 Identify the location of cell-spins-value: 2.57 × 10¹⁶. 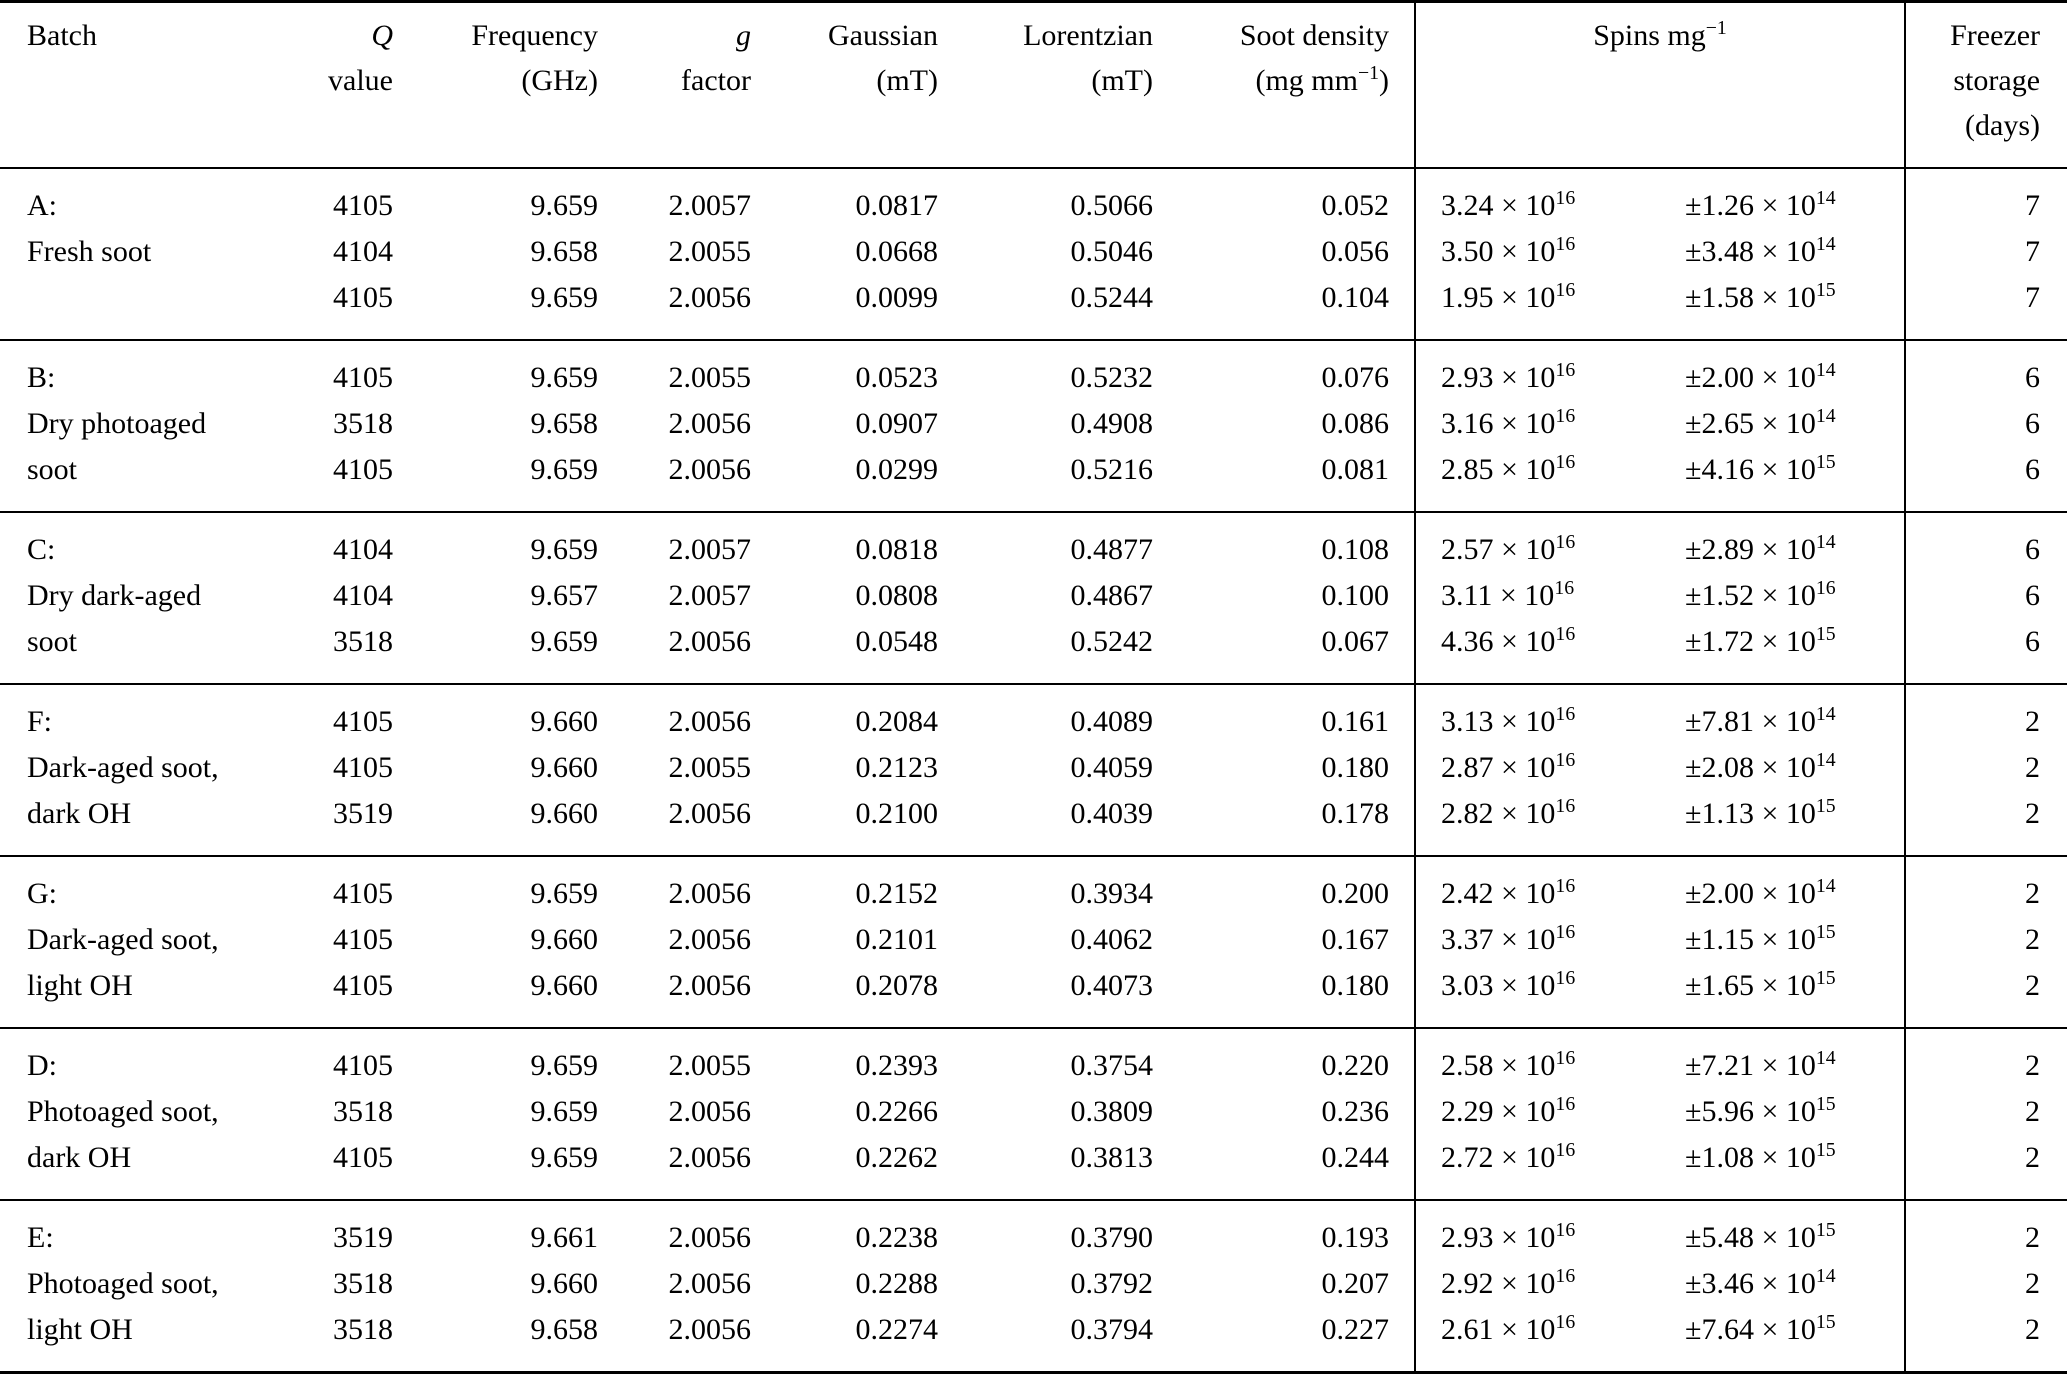
(1539, 542).